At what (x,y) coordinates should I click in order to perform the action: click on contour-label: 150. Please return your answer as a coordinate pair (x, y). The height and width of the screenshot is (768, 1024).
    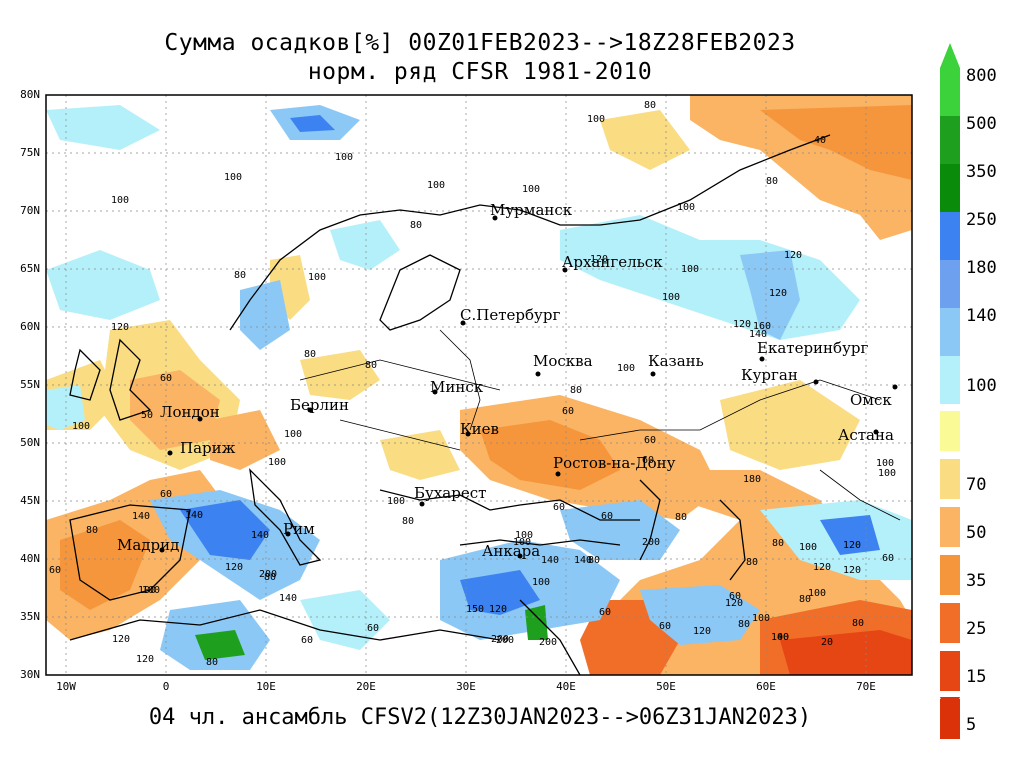
    Looking at the image, I should click on (475, 609).